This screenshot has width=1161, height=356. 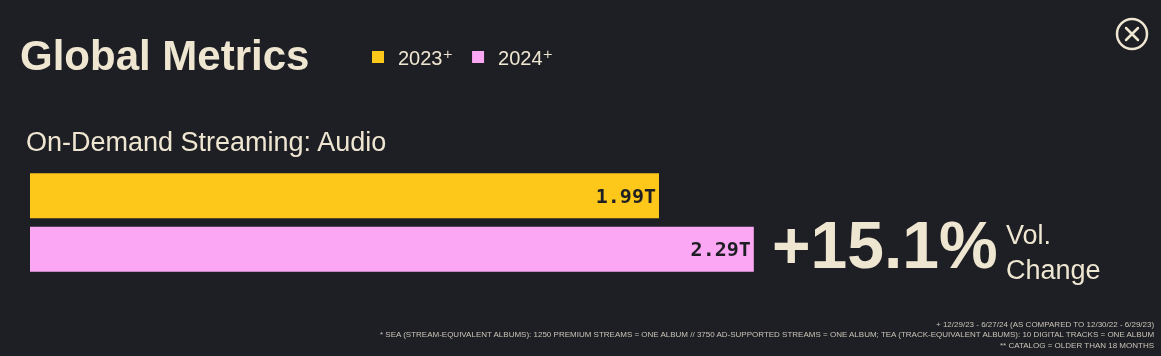 I want to click on data-label: 2.29T, so click(x=720, y=249).